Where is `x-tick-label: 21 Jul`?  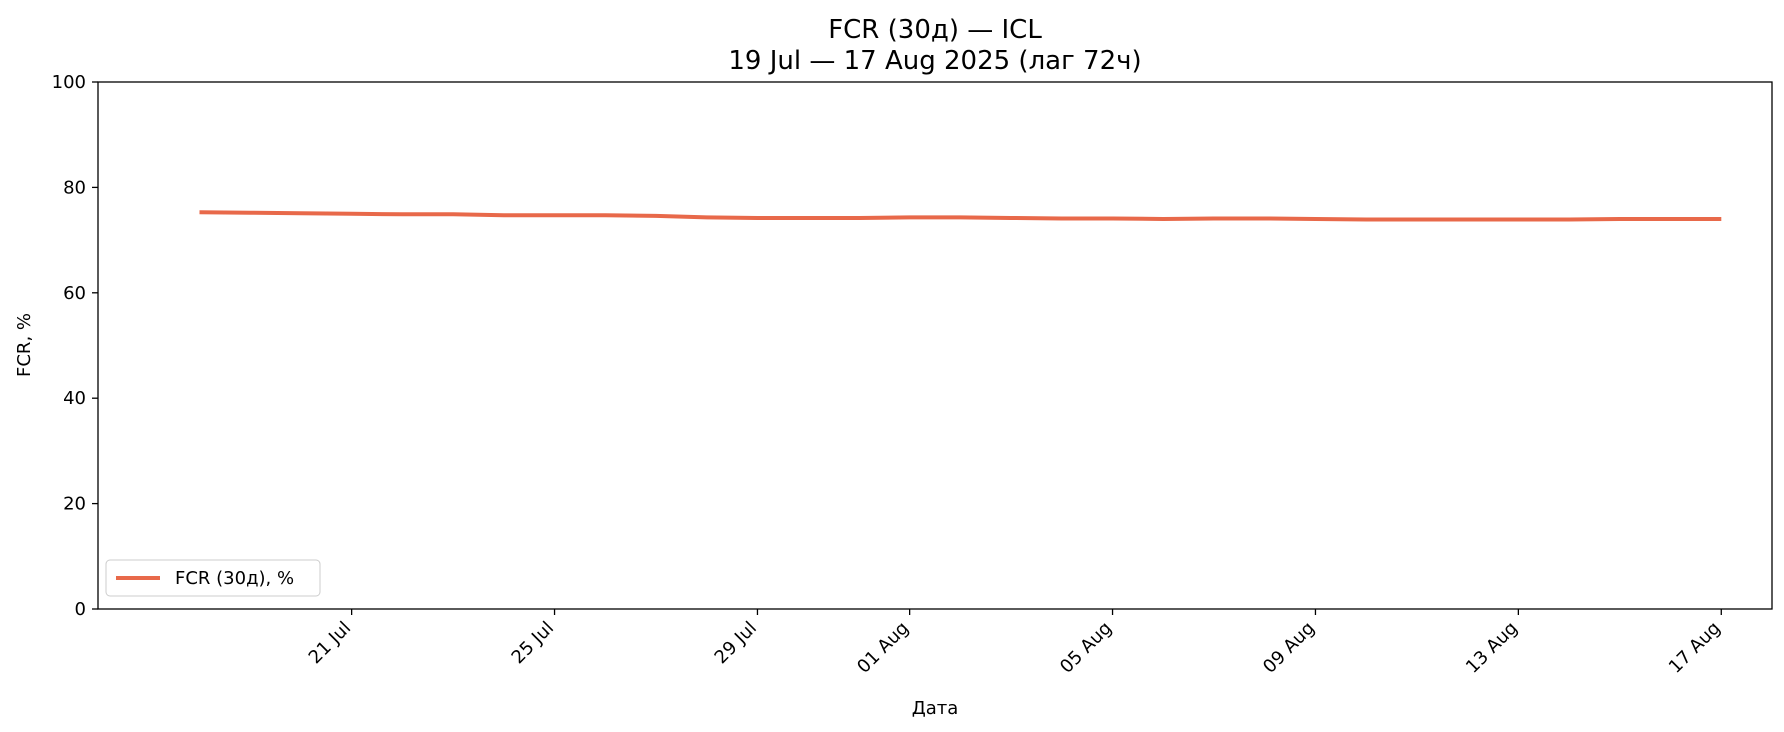
x-tick-label: 21 Jul is located at coordinates (330, 643).